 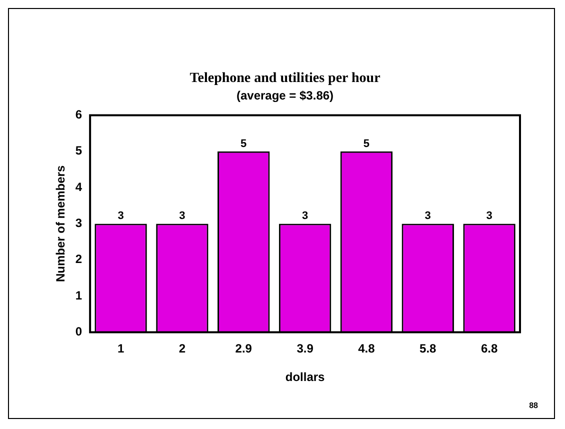 What do you see at coordinates (367, 349) in the screenshot?
I see `x-tick-label: 4.8` at bounding box center [367, 349].